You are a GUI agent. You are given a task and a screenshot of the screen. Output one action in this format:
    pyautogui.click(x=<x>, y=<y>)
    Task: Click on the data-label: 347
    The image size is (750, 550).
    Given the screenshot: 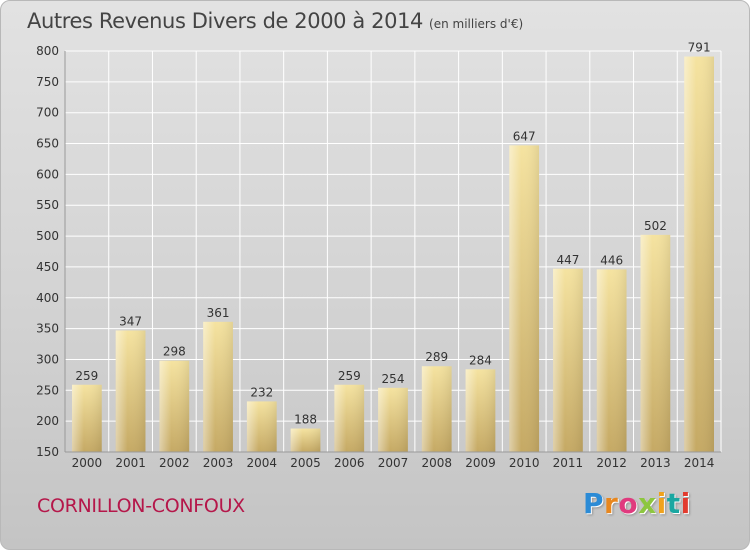 What is the action you would take?
    pyautogui.click(x=130, y=321)
    